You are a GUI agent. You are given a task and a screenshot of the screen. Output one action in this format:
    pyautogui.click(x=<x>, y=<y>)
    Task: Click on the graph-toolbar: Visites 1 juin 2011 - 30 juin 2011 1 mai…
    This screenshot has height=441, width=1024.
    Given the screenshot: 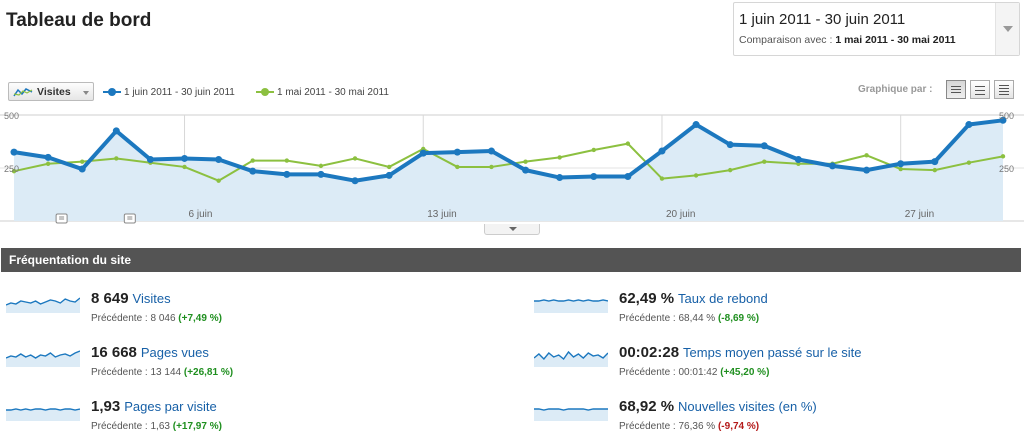 What is the action you would take?
    pyautogui.click(x=512, y=91)
    